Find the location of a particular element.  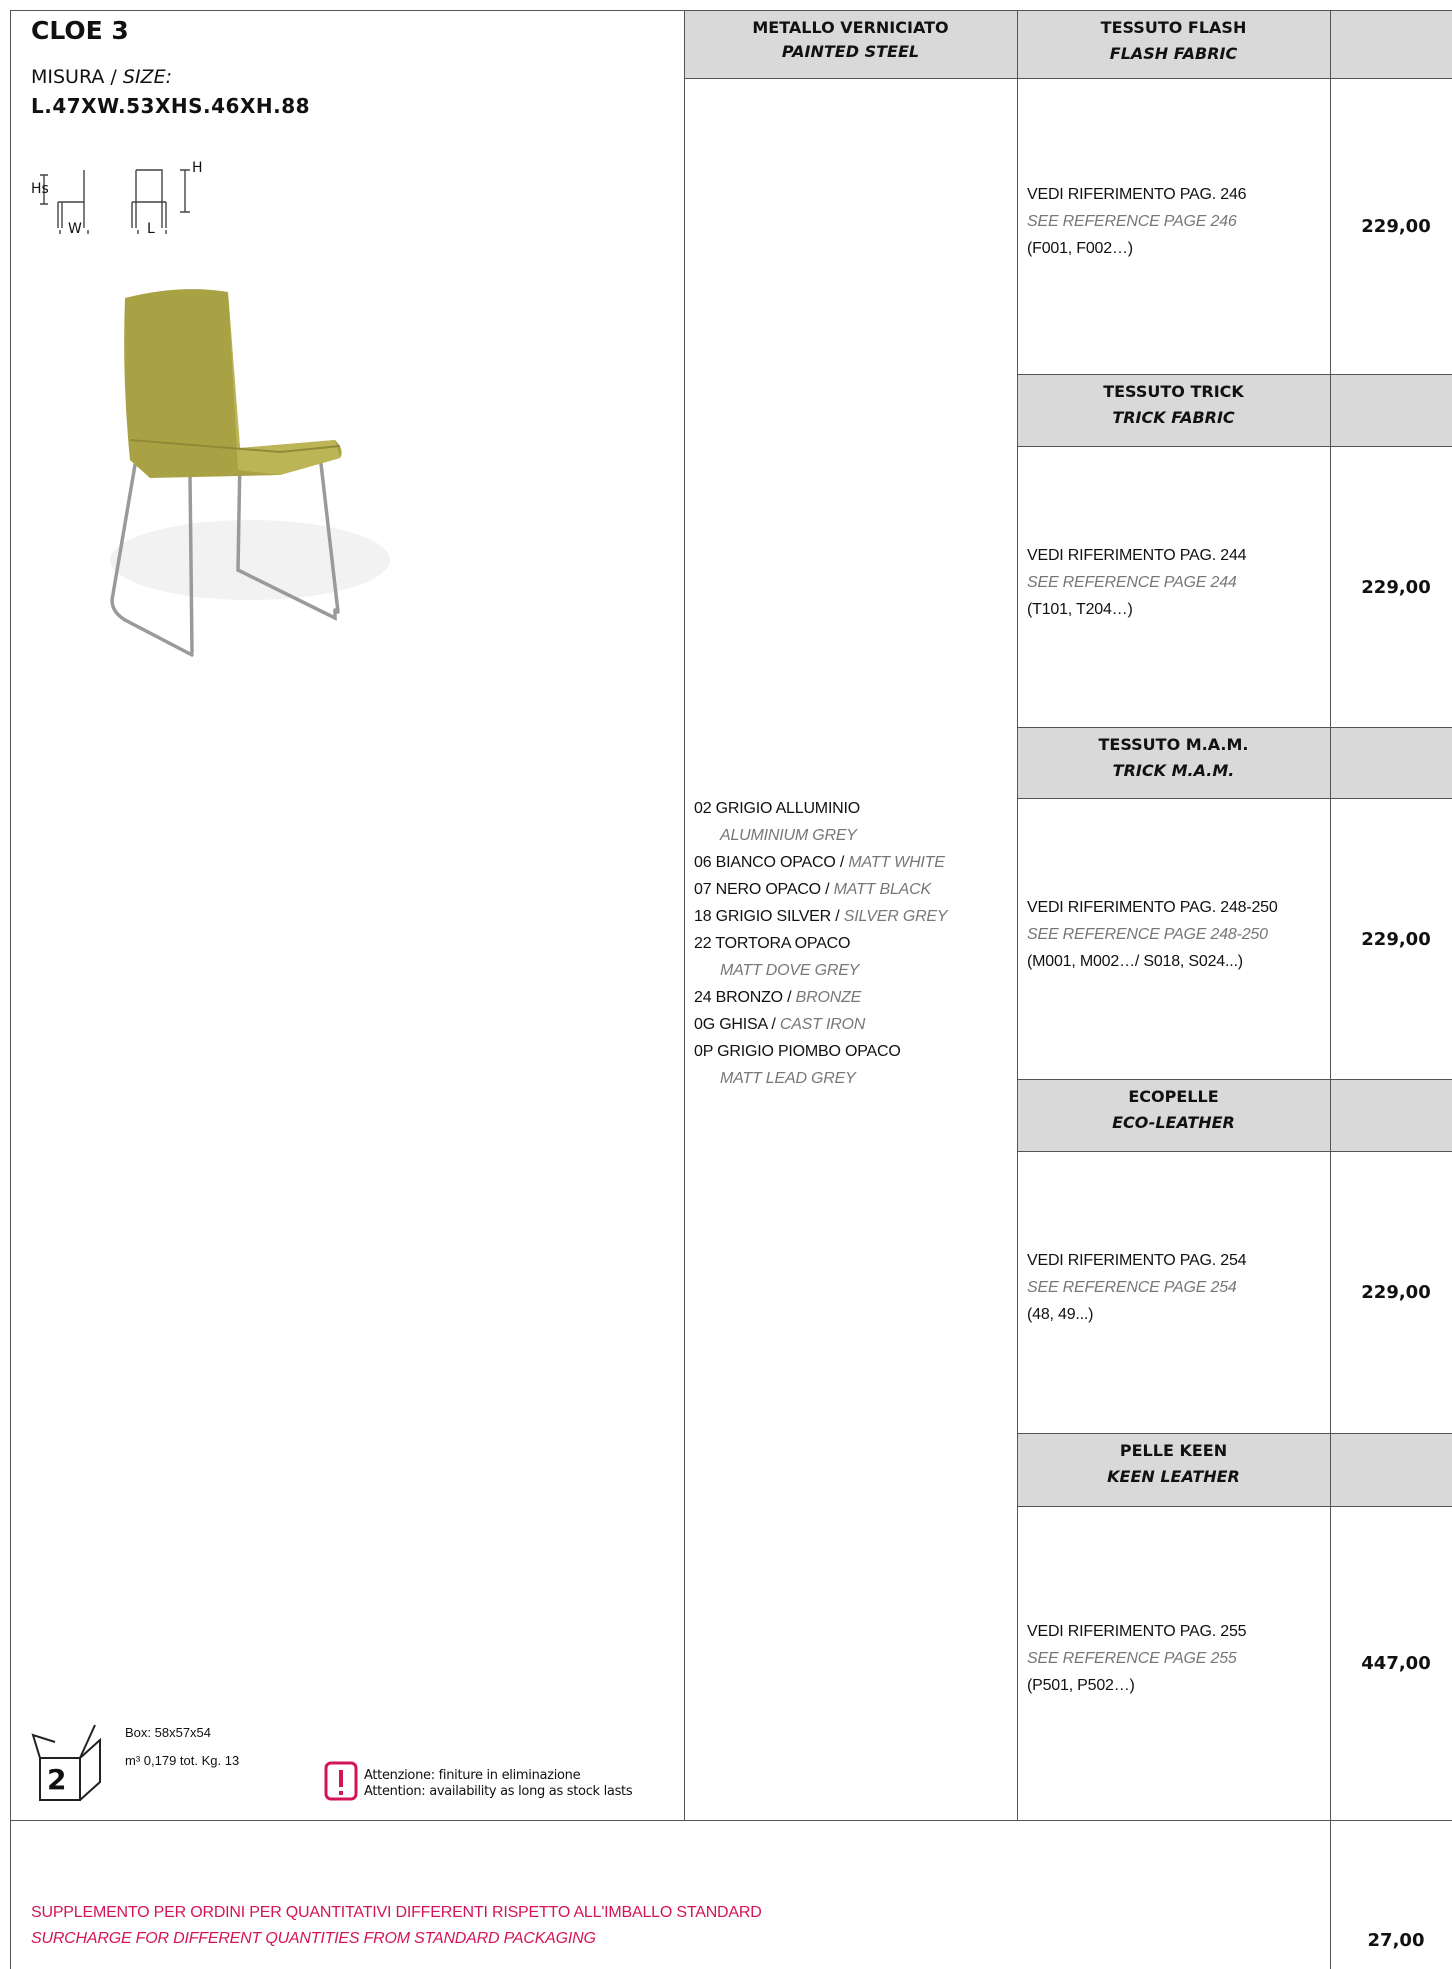

finish-it: 0G GHISA / is located at coordinates (735, 1024).